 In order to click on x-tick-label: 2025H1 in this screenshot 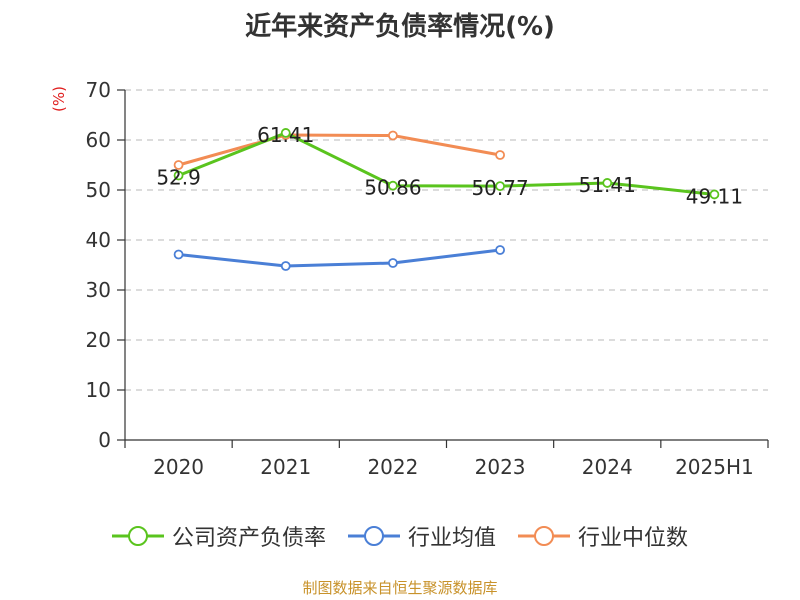, I will do `click(714, 467)`.